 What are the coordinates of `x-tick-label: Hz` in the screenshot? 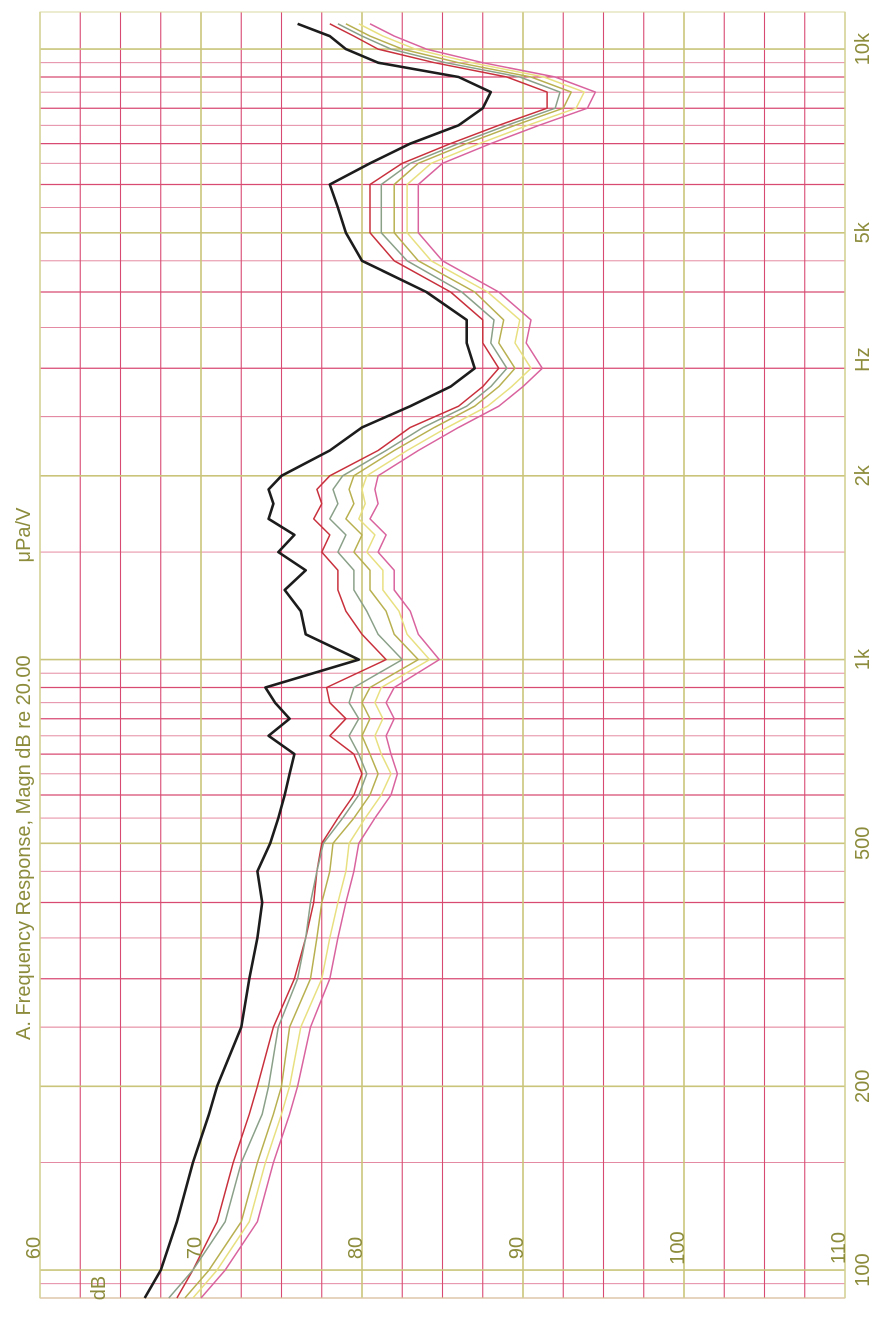 It's located at (863, 359).